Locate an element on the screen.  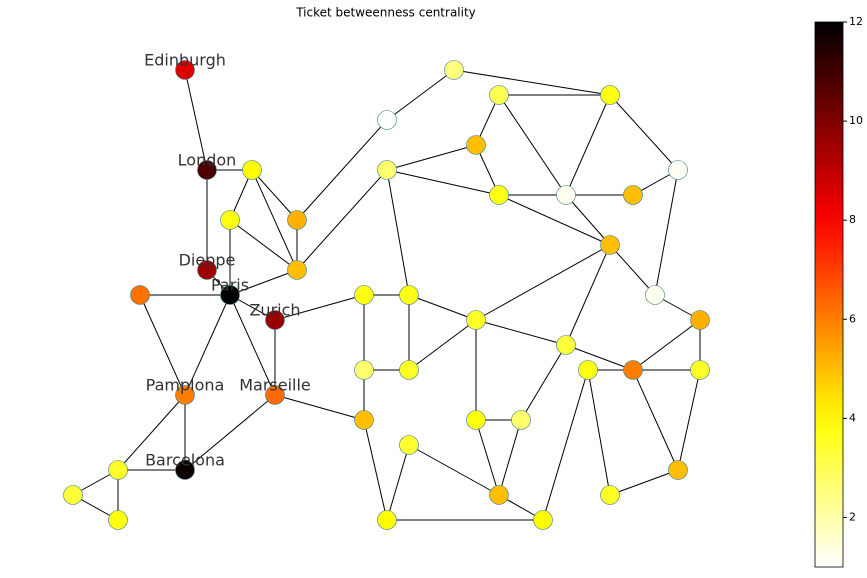
node-label: Barcelona is located at coordinates (185, 460).